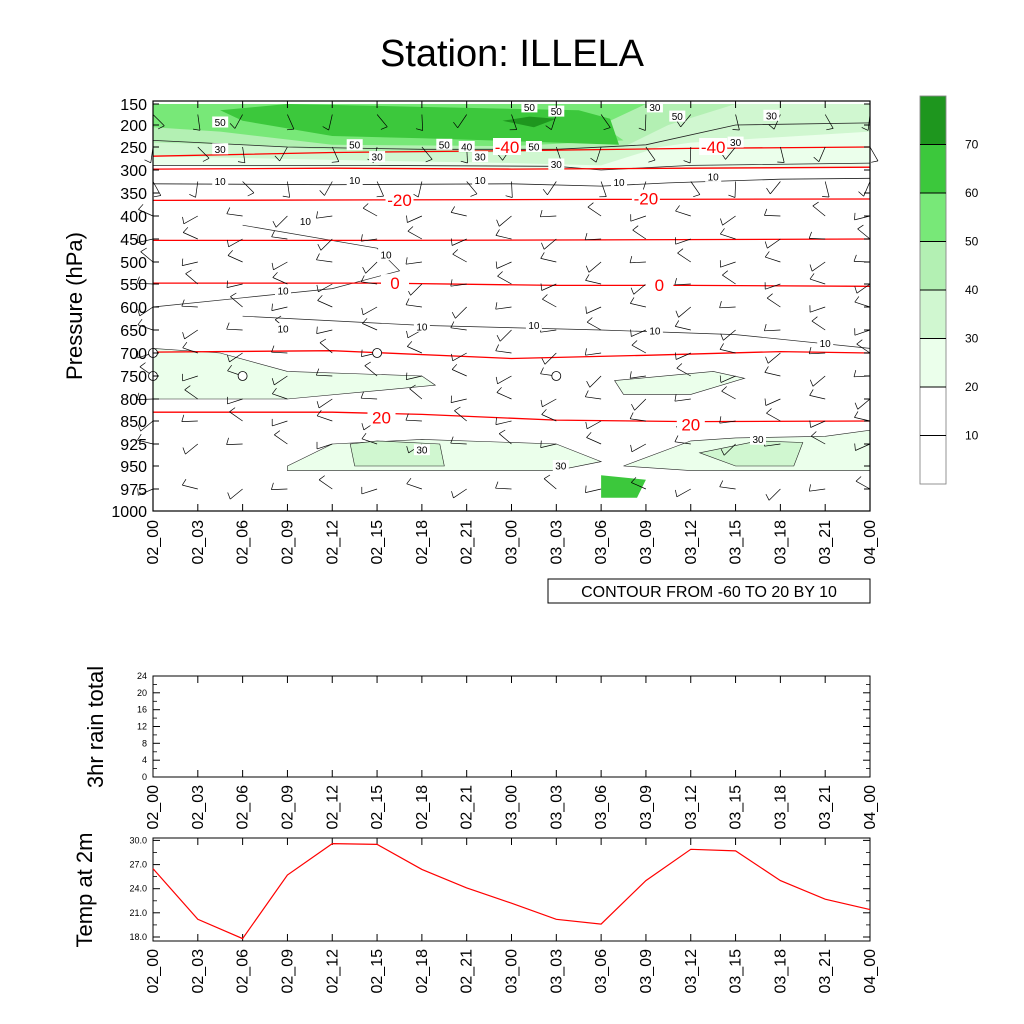 The image size is (1024, 1024). What do you see at coordinates (133, 422) in the screenshot?
I see `pressure-tick-label: 850` at bounding box center [133, 422].